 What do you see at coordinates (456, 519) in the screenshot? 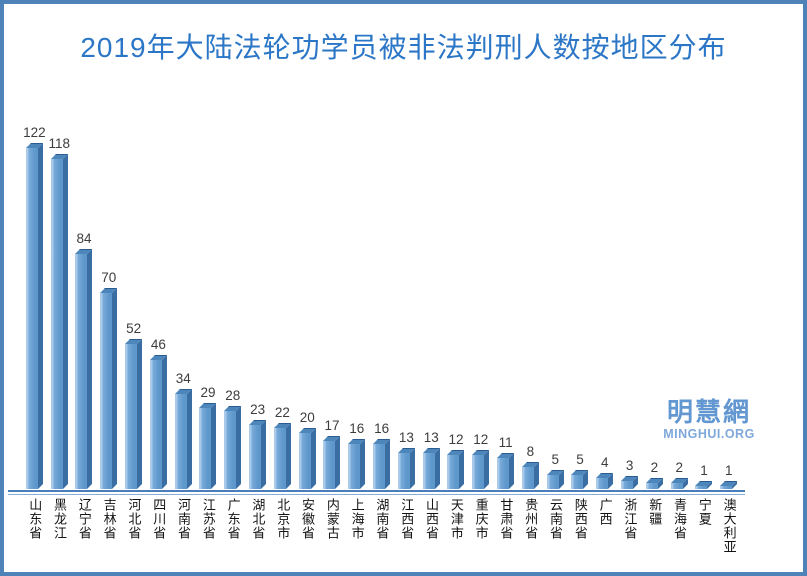
I see `category-label: 天津市` at bounding box center [456, 519].